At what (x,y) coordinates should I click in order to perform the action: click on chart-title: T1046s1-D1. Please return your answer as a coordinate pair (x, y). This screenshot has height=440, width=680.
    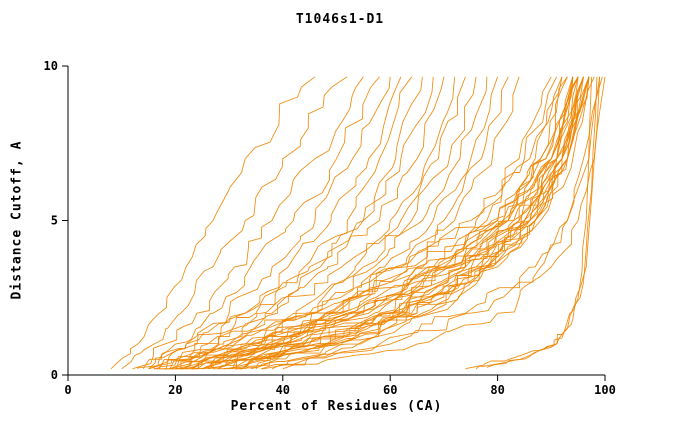
    Looking at the image, I should click on (340, 19).